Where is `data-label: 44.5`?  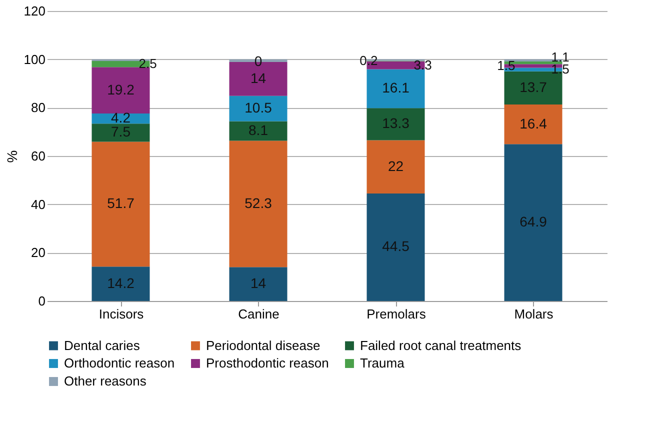 data-label: 44.5 is located at coordinates (396, 246).